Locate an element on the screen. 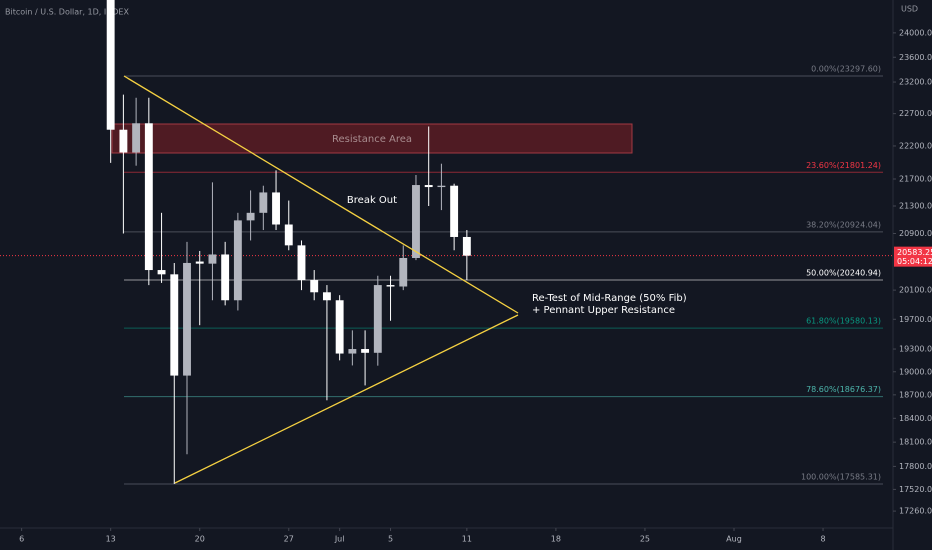 The width and height of the screenshot is (932, 550). x-tick-label: 18 is located at coordinates (556, 539).